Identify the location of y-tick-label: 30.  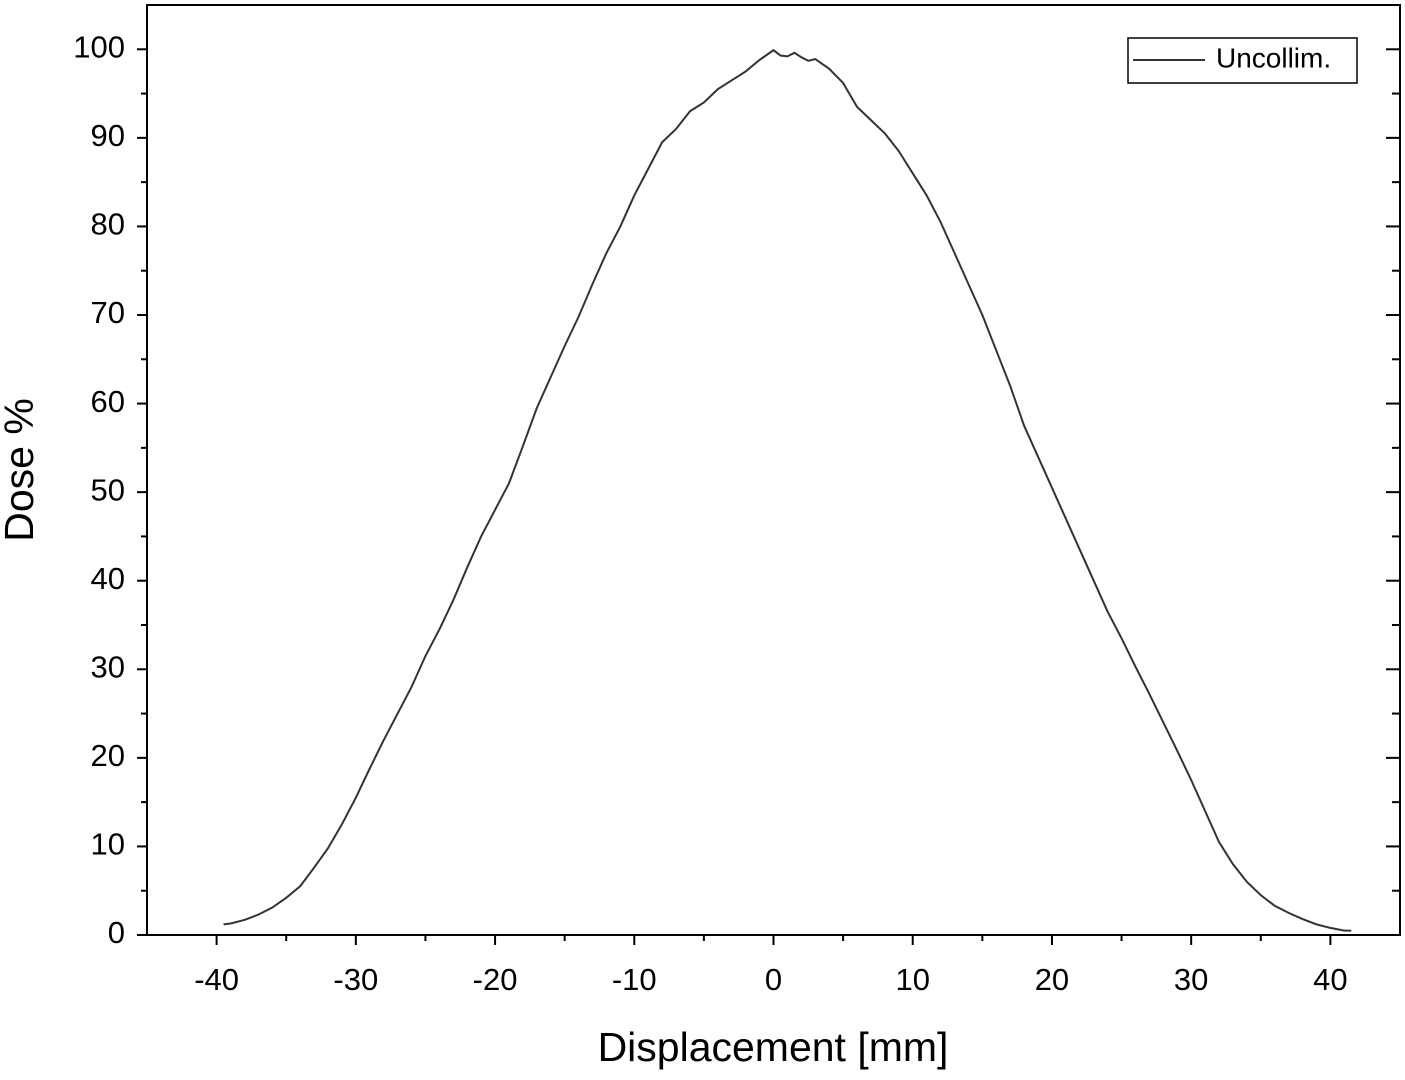
(108, 666).